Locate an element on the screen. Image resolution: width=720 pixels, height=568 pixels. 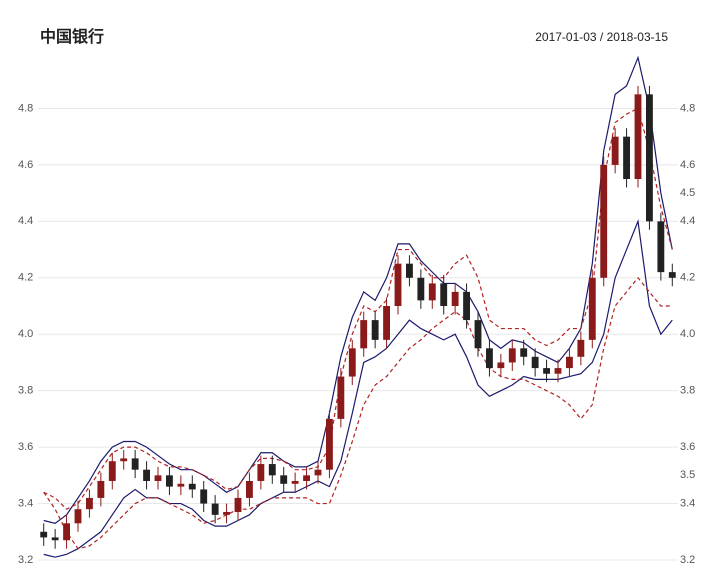
chart-title: 中国银行 is located at coordinates (72, 36).